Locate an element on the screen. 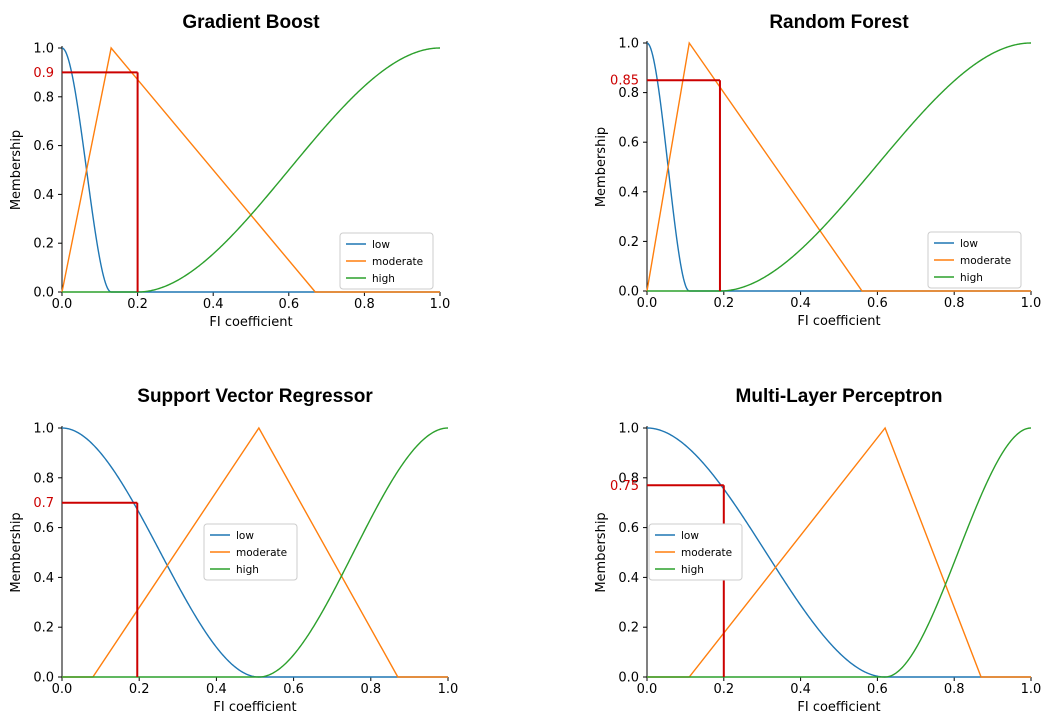 The image size is (1045, 722). marker-value-label: 0.85 is located at coordinates (624, 81).